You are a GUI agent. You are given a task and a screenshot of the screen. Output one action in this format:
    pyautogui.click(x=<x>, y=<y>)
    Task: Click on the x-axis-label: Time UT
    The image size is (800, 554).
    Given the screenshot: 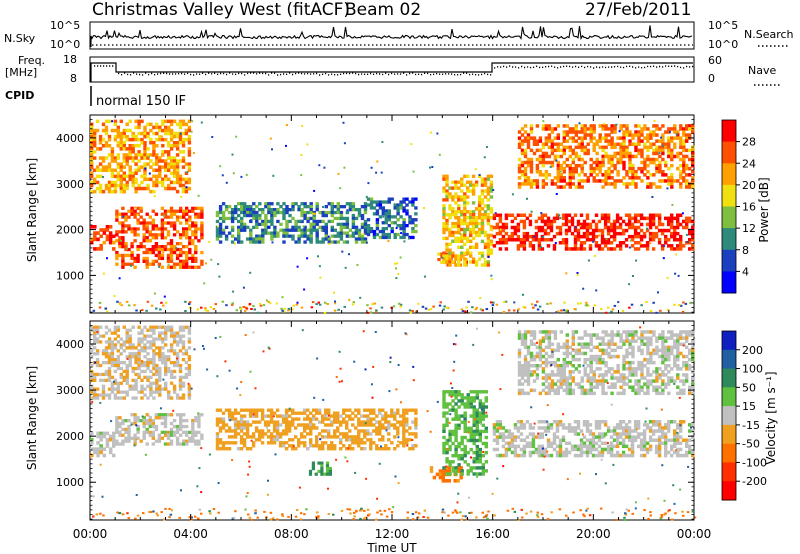 What is the action you would take?
    pyautogui.click(x=391, y=547)
    